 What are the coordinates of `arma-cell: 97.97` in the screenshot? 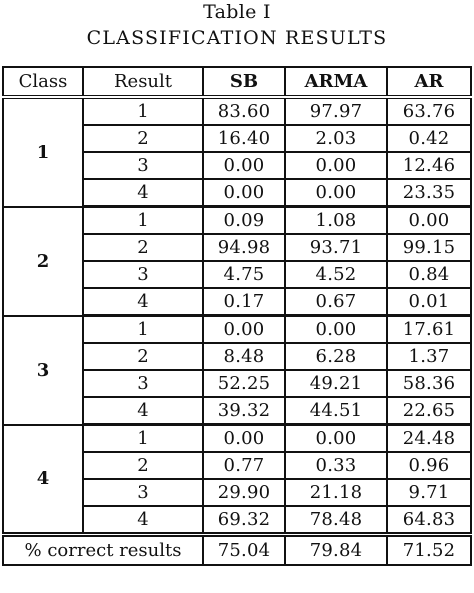 It's located at (336, 111).